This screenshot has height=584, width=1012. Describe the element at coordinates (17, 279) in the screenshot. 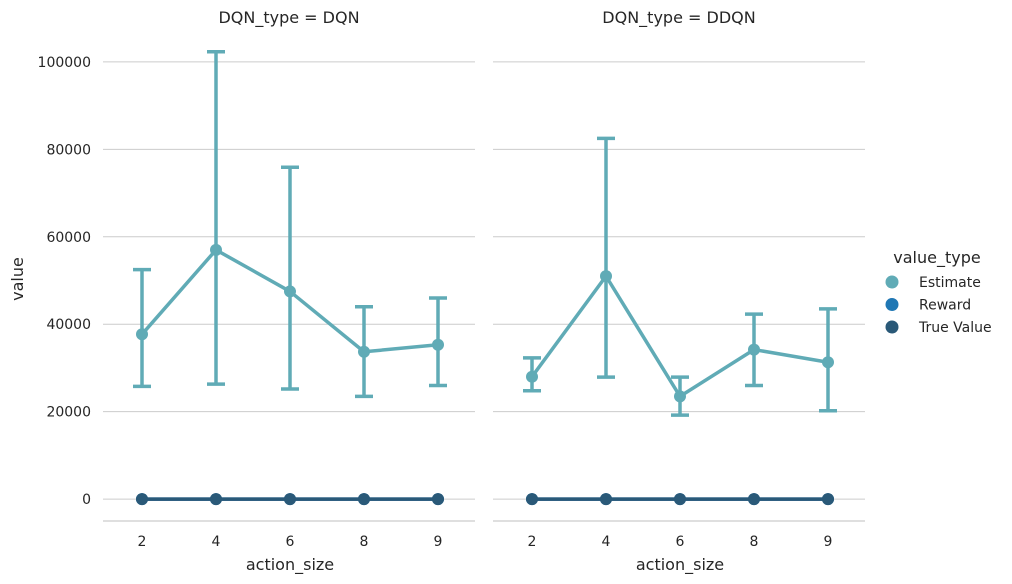

I see `y-axis-label: value` at that location.